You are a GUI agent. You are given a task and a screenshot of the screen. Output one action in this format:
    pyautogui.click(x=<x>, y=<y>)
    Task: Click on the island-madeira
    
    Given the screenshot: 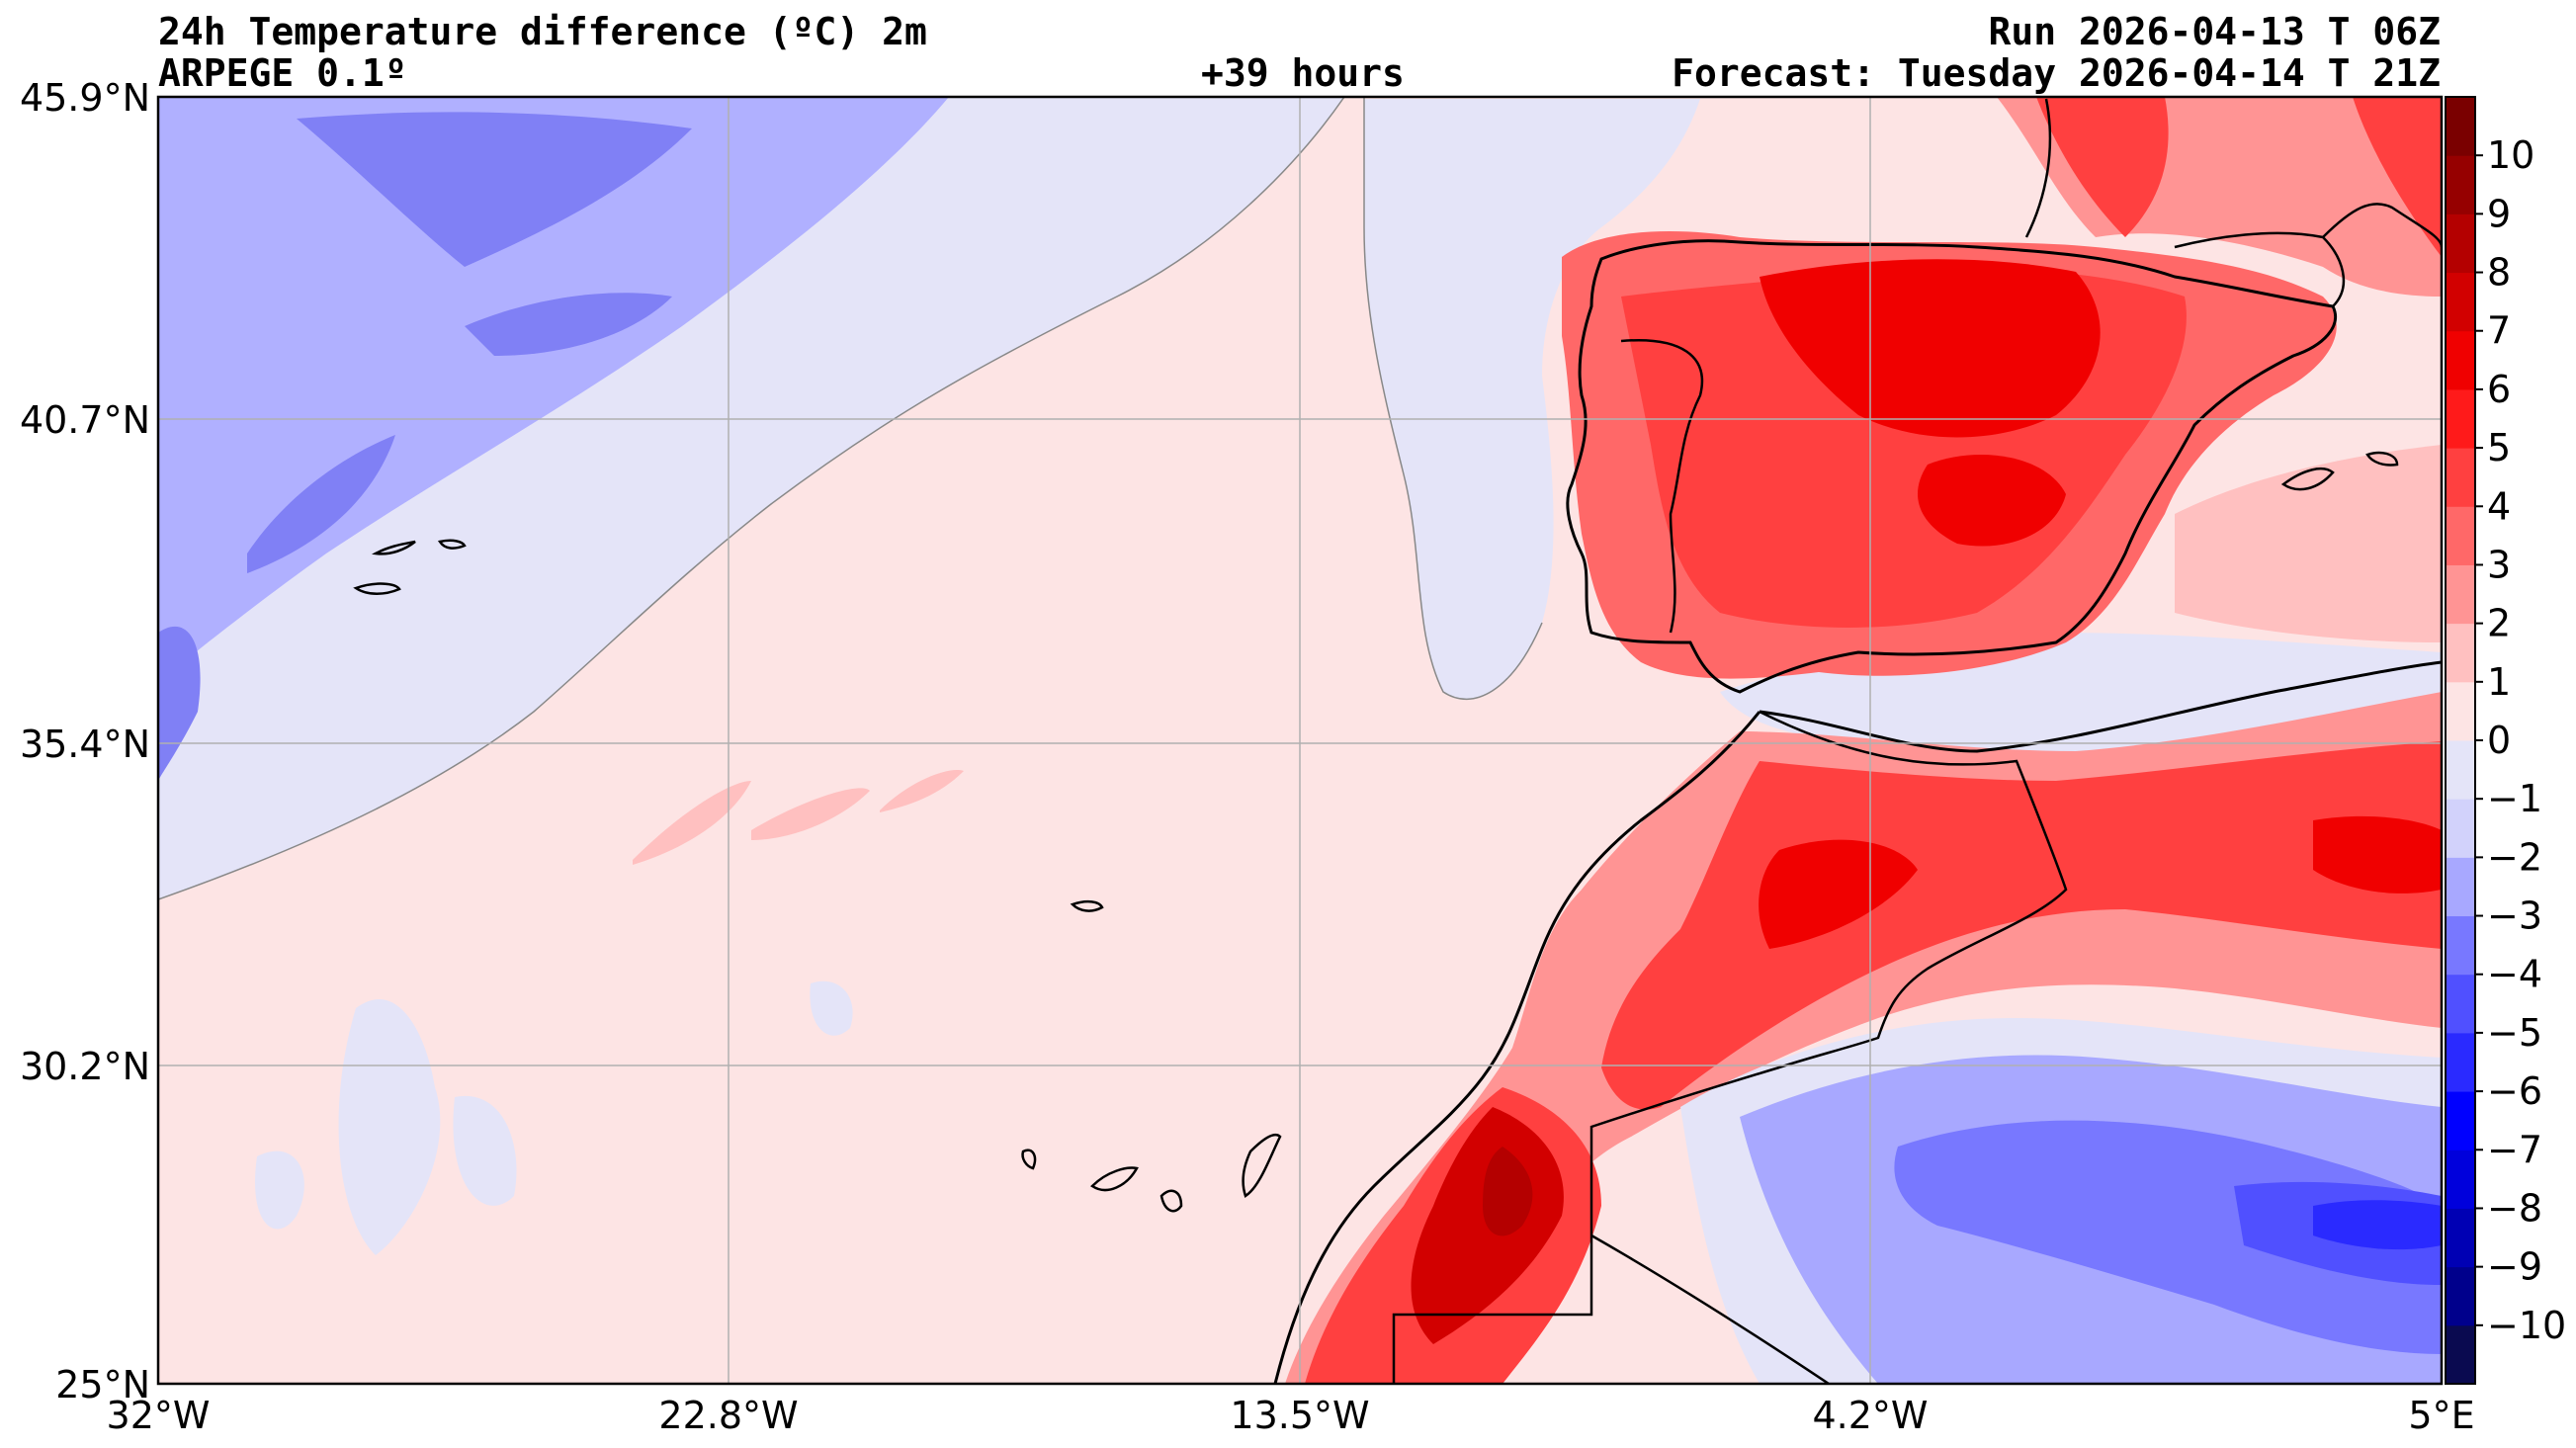 What is the action you would take?
    pyautogui.click(x=1087, y=905)
    